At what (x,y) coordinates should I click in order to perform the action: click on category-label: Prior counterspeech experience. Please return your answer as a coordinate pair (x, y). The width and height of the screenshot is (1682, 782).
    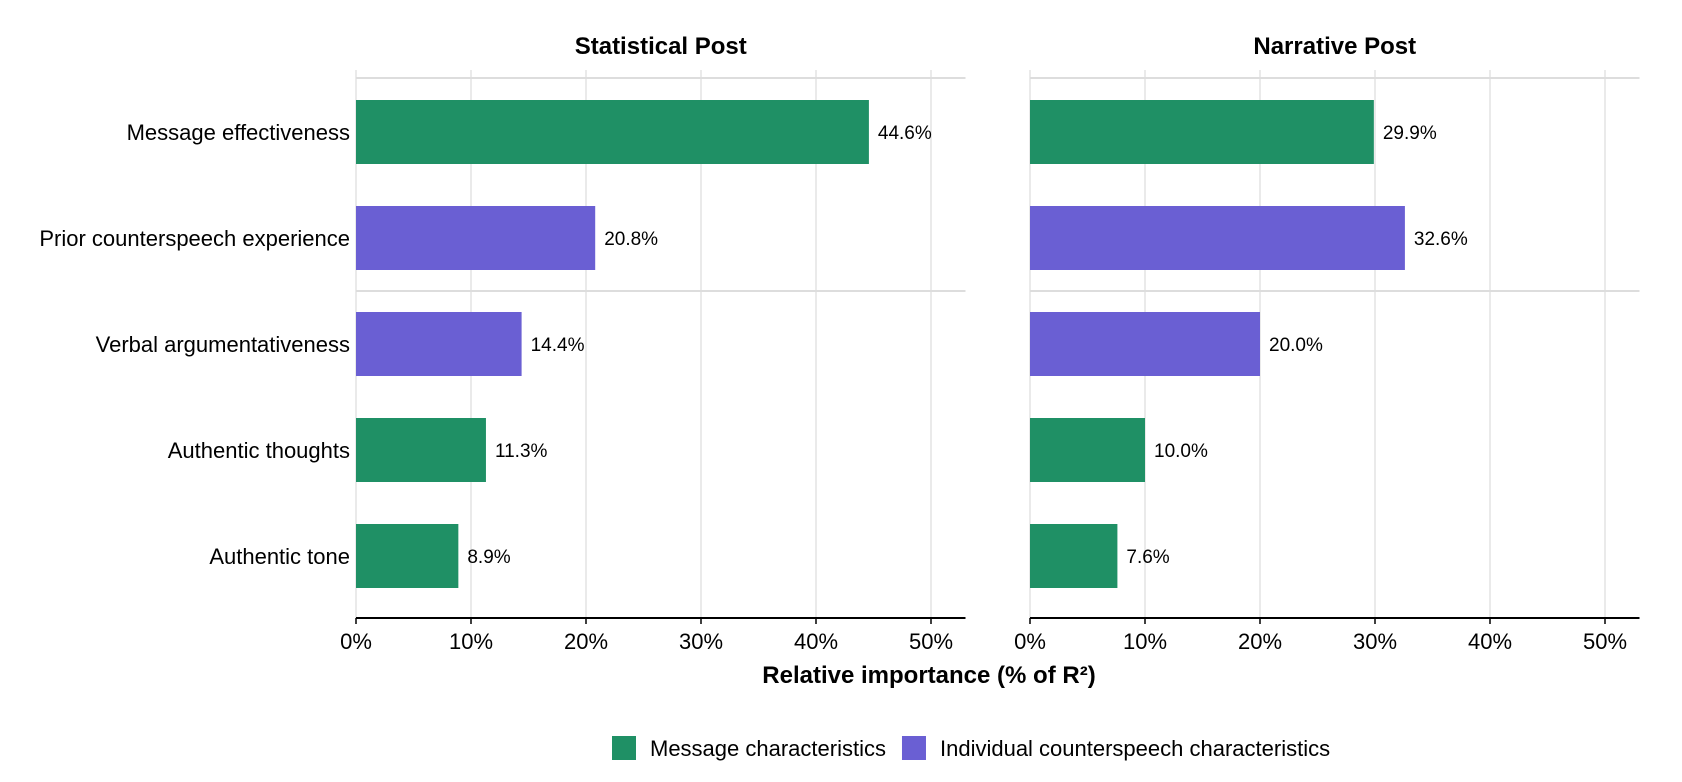
    Looking at the image, I should click on (194, 238).